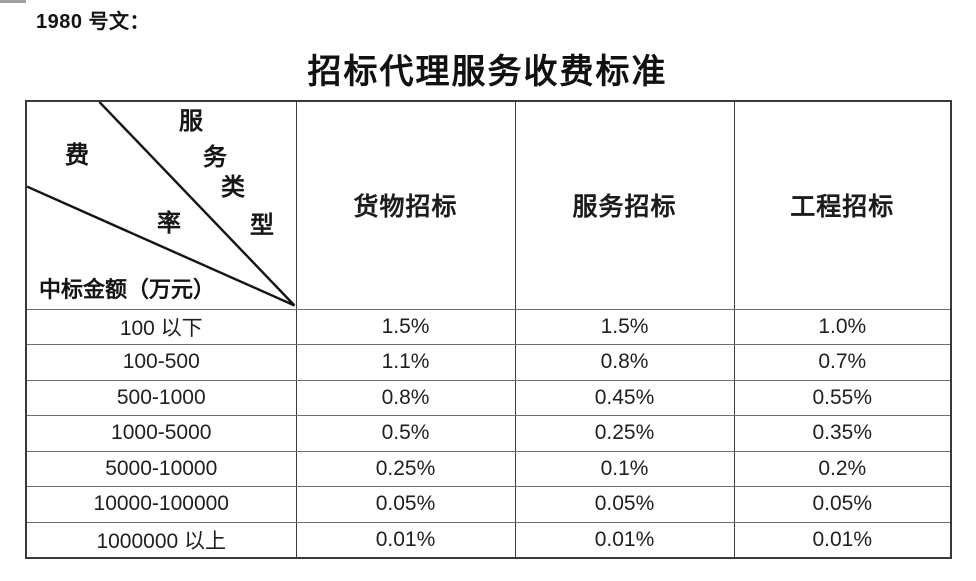 Image resolution: width=976 pixels, height=581 pixels. I want to click on rate-cell: 1.1%, so click(405, 362).